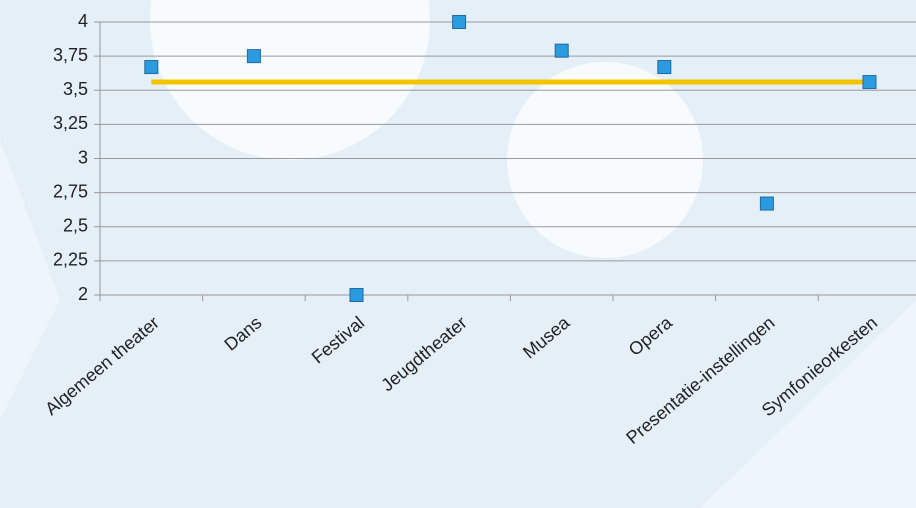 The height and width of the screenshot is (508, 916). I want to click on y-tick-label: 3,5, so click(75, 89).